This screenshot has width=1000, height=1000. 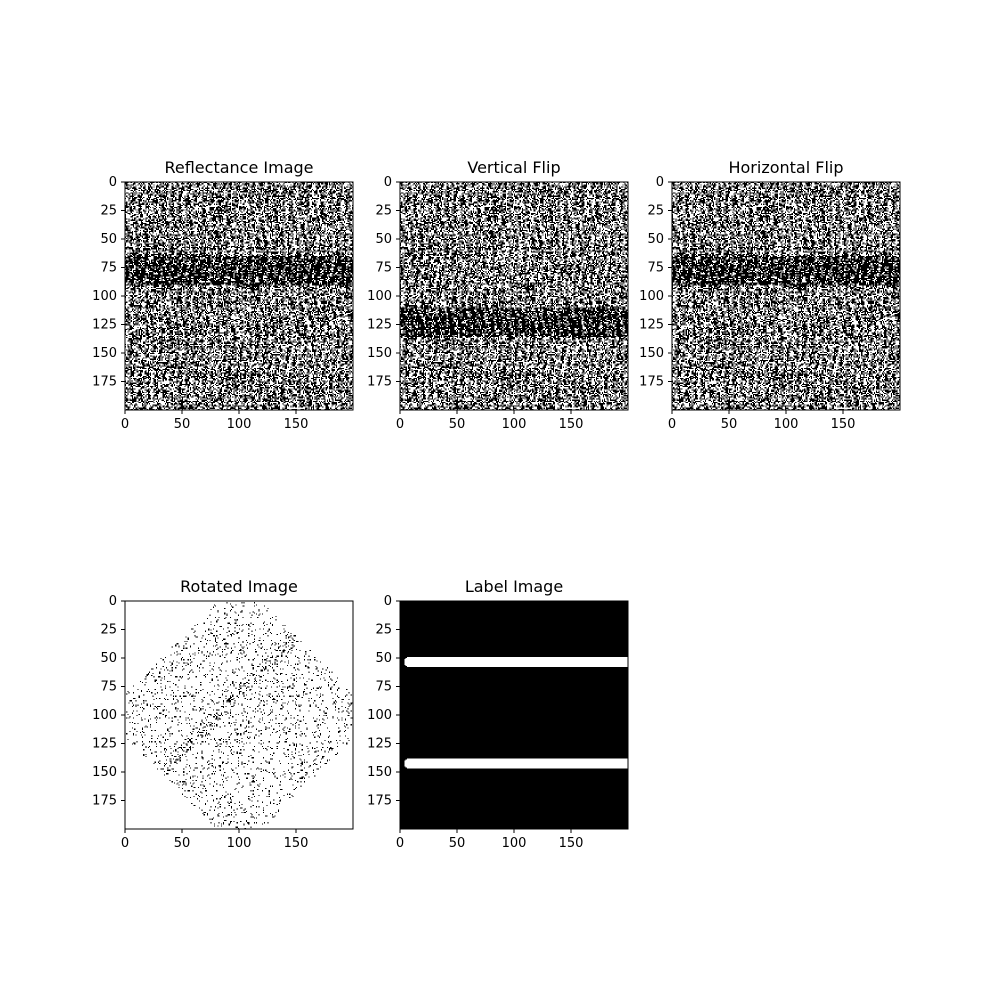 I want to click on panel-4: Label Image 0 50 100 150 0 25 50 75 100 125 150 175, so click(x=498, y=714).